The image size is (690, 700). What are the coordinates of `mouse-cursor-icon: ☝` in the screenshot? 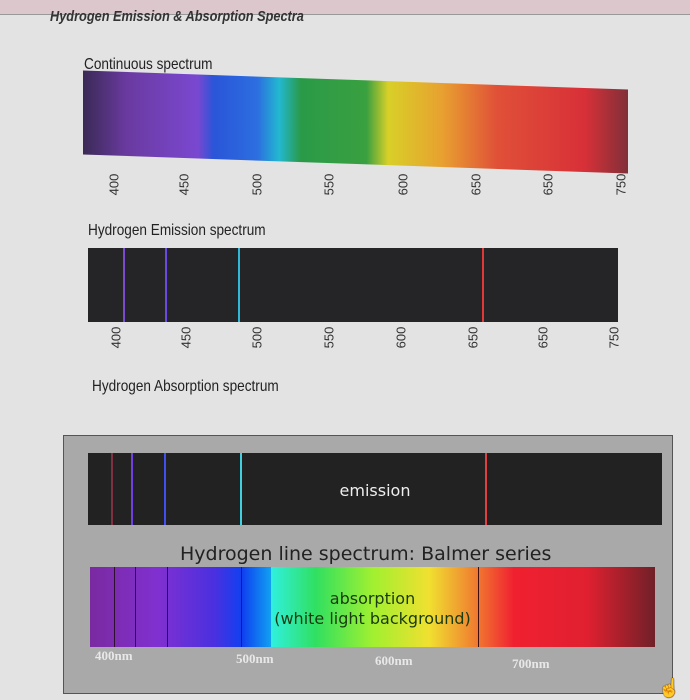 It's located at (669, 688).